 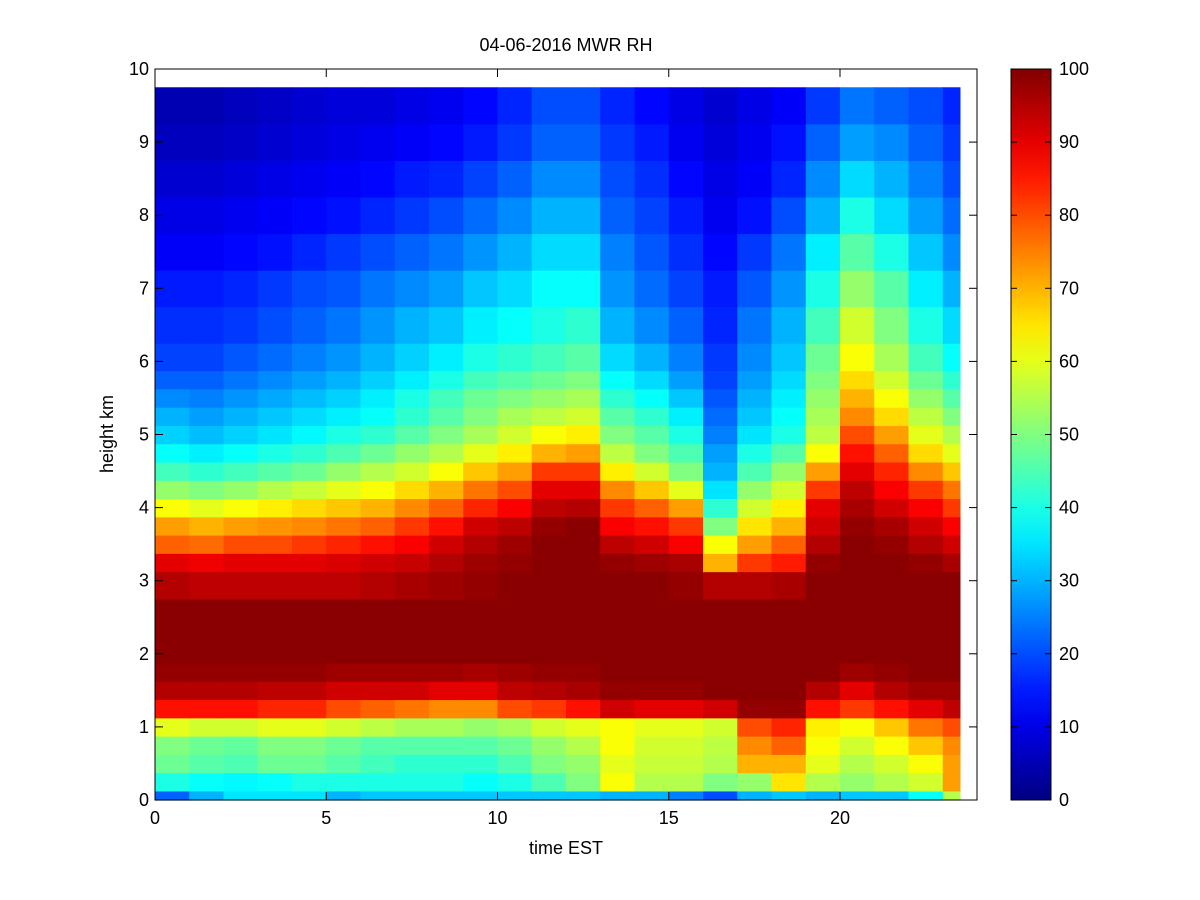 What do you see at coordinates (566, 848) in the screenshot?
I see `x-axis-label: time EST` at bounding box center [566, 848].